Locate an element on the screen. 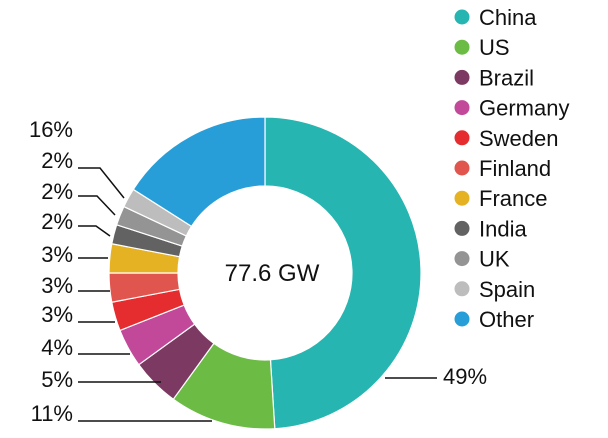  legend-marker-india is located at coordinates (462, 228).